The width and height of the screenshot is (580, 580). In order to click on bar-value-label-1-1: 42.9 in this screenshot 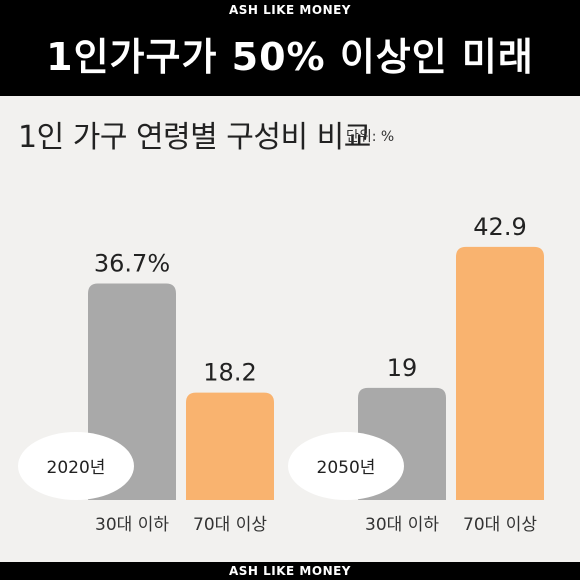, I will do `click(499, 227)`.